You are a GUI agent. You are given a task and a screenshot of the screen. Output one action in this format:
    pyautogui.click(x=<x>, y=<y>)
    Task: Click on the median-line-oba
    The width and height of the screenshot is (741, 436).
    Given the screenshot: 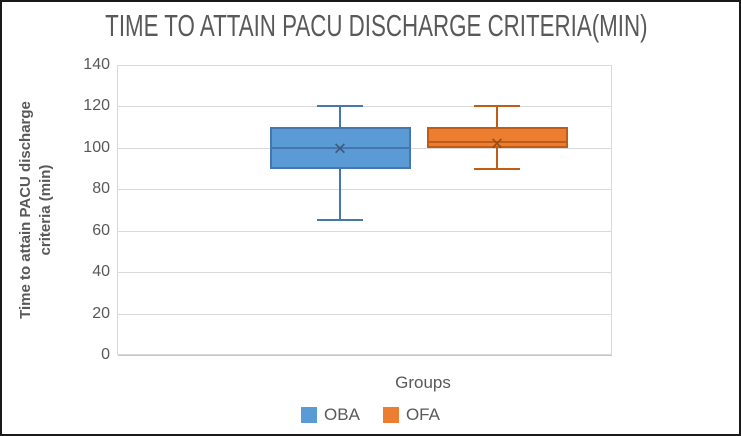 What is the action you would take?
    pyautogui.click(x=340, y=147)
    